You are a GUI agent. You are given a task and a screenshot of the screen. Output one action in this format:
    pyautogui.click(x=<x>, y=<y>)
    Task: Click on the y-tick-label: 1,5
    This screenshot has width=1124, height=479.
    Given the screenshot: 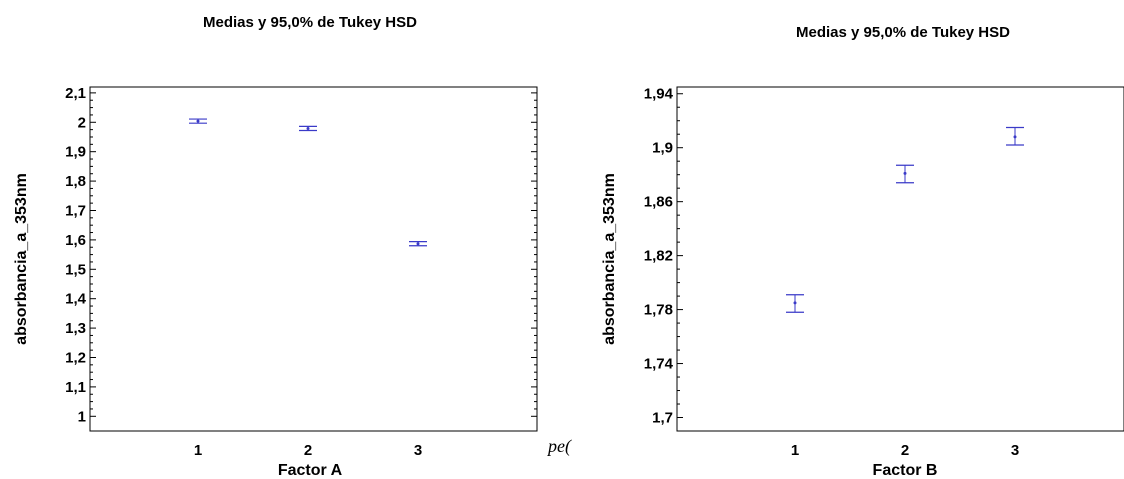 What is the action you would take?
    pyautogui.click(x=75, y=269)
    